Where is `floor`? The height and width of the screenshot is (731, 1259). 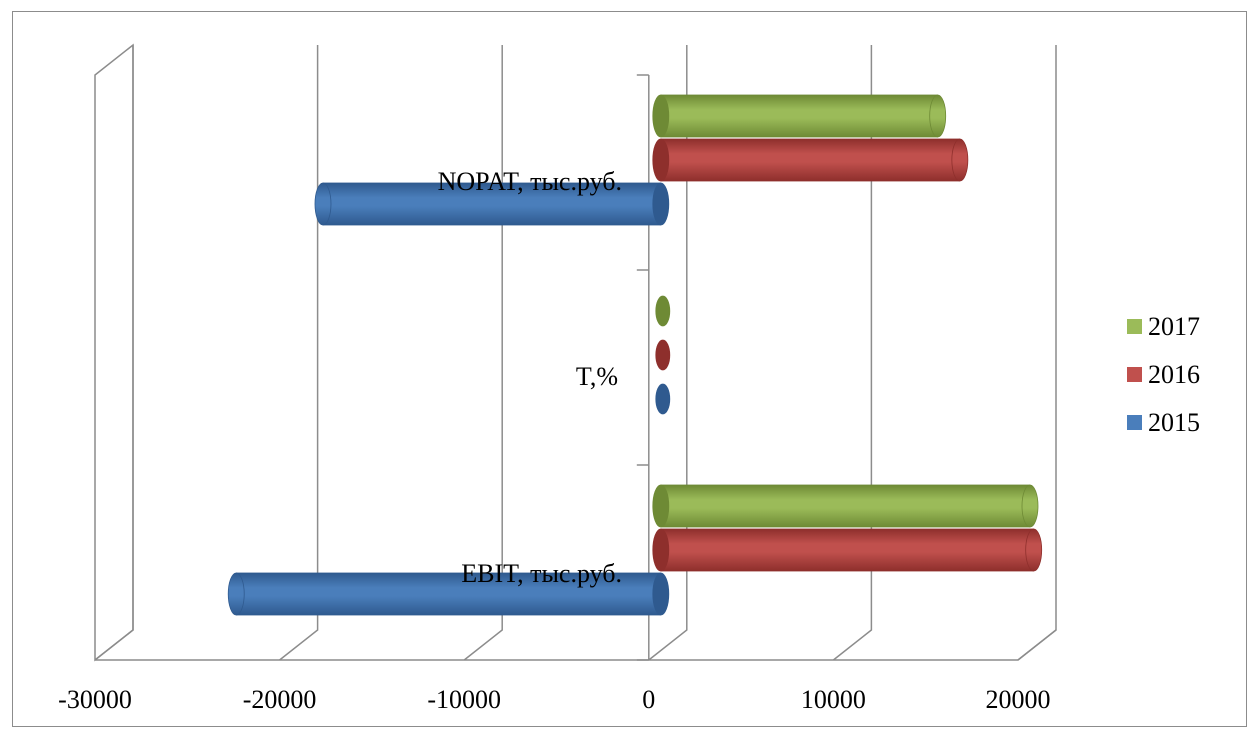 floor is located at coordinates (576, 645).